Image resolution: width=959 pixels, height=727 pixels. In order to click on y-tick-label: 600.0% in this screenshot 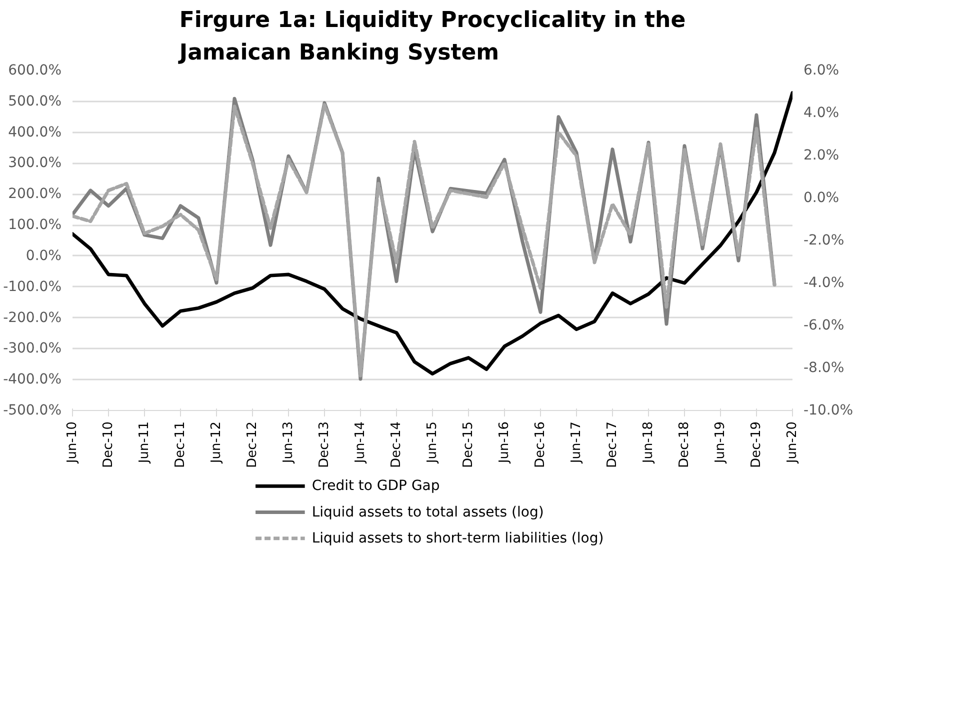, I will do `click(35, 70)`.